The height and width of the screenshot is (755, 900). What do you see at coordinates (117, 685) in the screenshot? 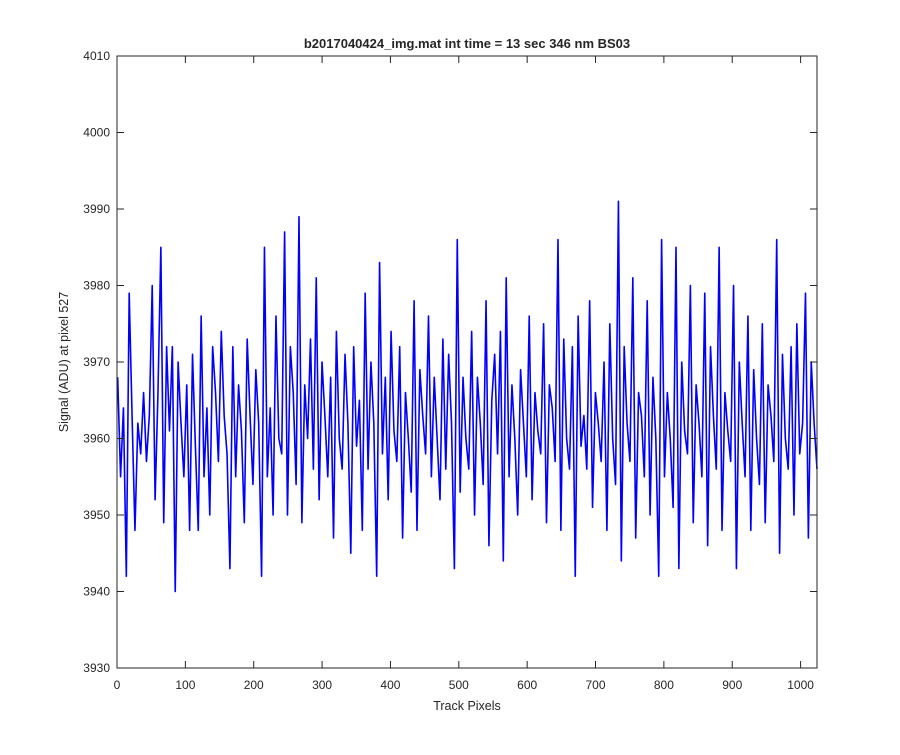
I see `x-tick-label: 0` at bounding box center [117, 685].